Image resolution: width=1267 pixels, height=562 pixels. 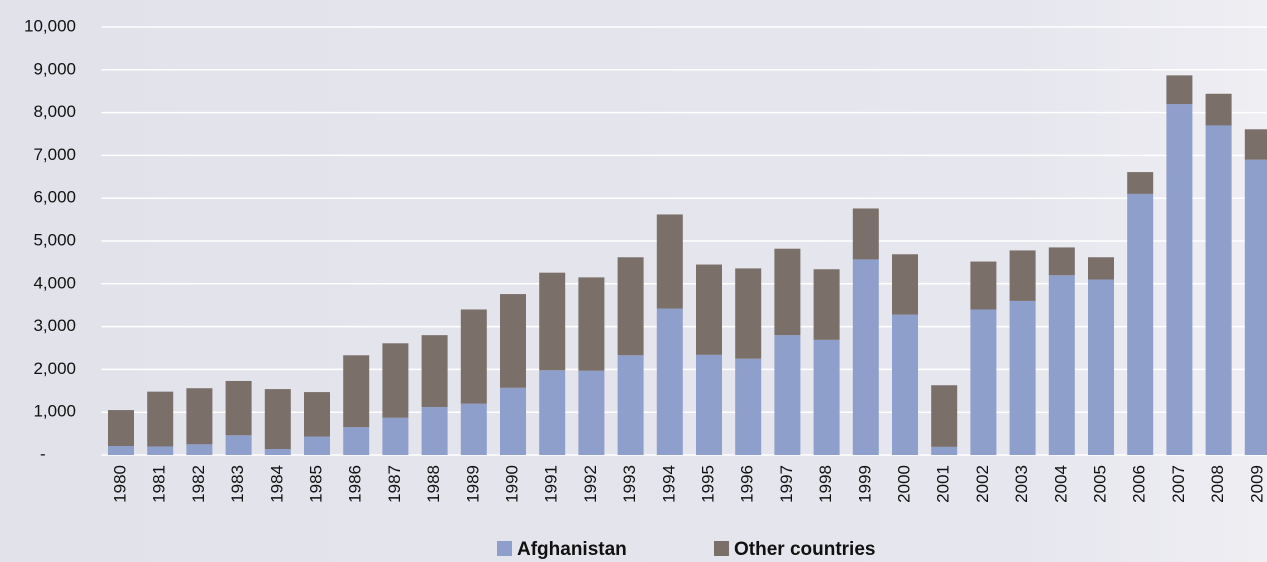 What do you see at coordinates (804, 549) in the screenshot?
I see `legend-label: Other countries` at bounding box center [804, 549].